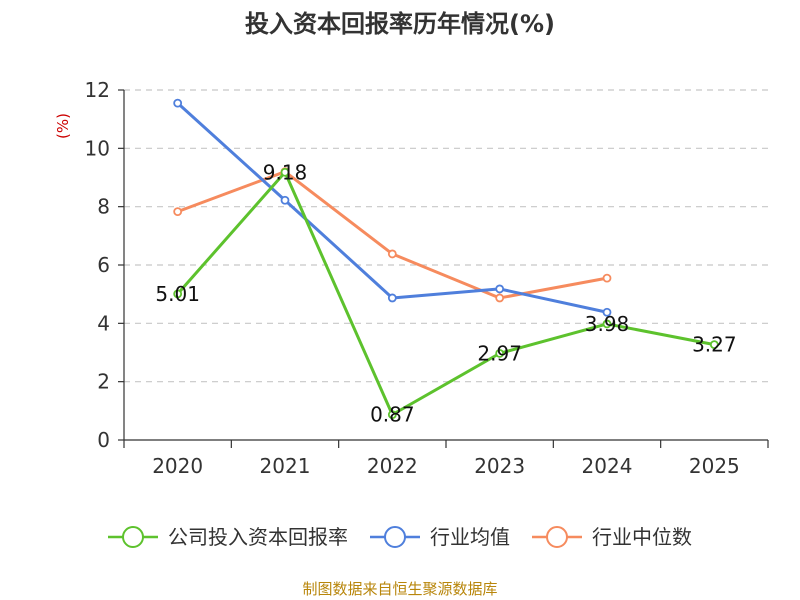 This screenshot has height=600, width=800. Describe the element at coordinates (103, 323) in the screenshot. I see `y-tick-label-4: 4` at that location.